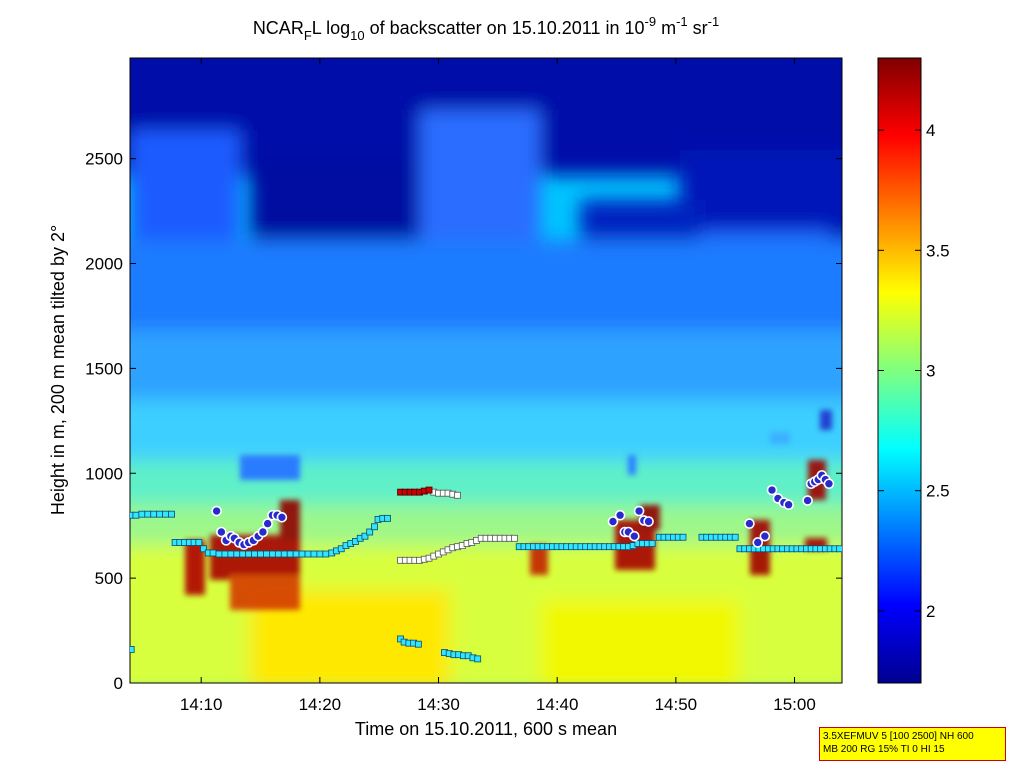 The width and height of the screenshot is (1023, 767). Describe the element at coordinates (930, 130) in the screenshot. I see `colorbar-tick-label: 4` at that location.